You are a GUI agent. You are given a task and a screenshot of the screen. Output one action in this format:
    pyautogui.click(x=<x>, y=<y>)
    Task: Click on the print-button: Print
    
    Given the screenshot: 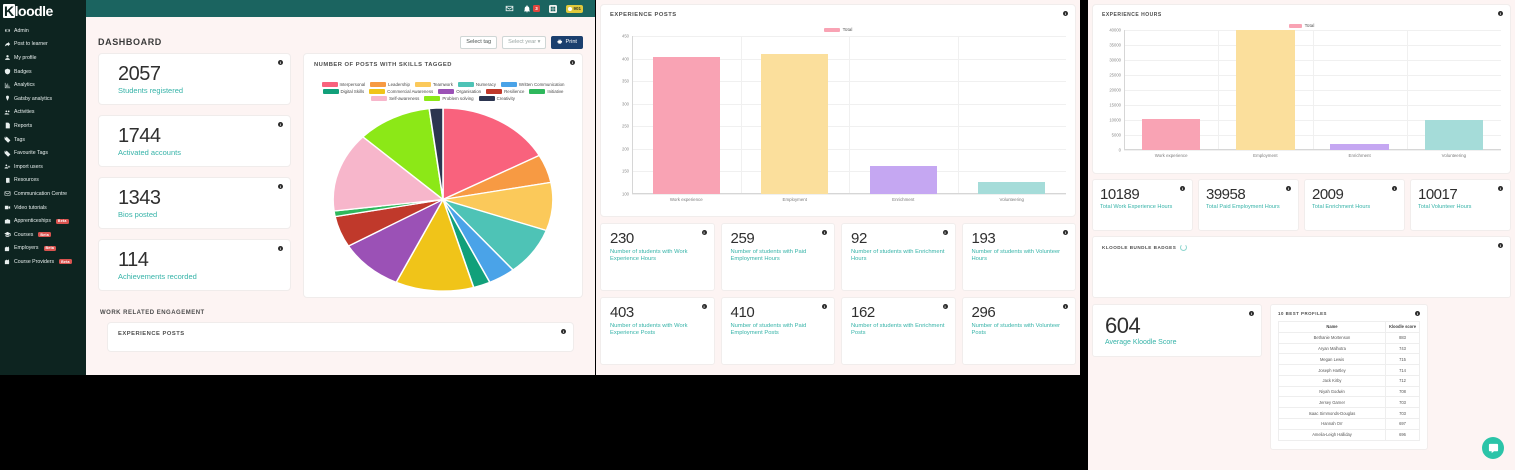 What is the action you would take?
    pyautogui.click(x=567, y=42)
    